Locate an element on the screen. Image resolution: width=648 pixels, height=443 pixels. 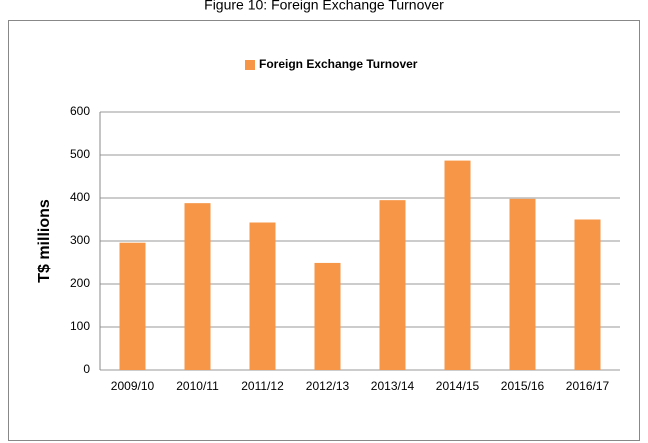
y-tick-label: 300 is located at coordinates (80, 240).